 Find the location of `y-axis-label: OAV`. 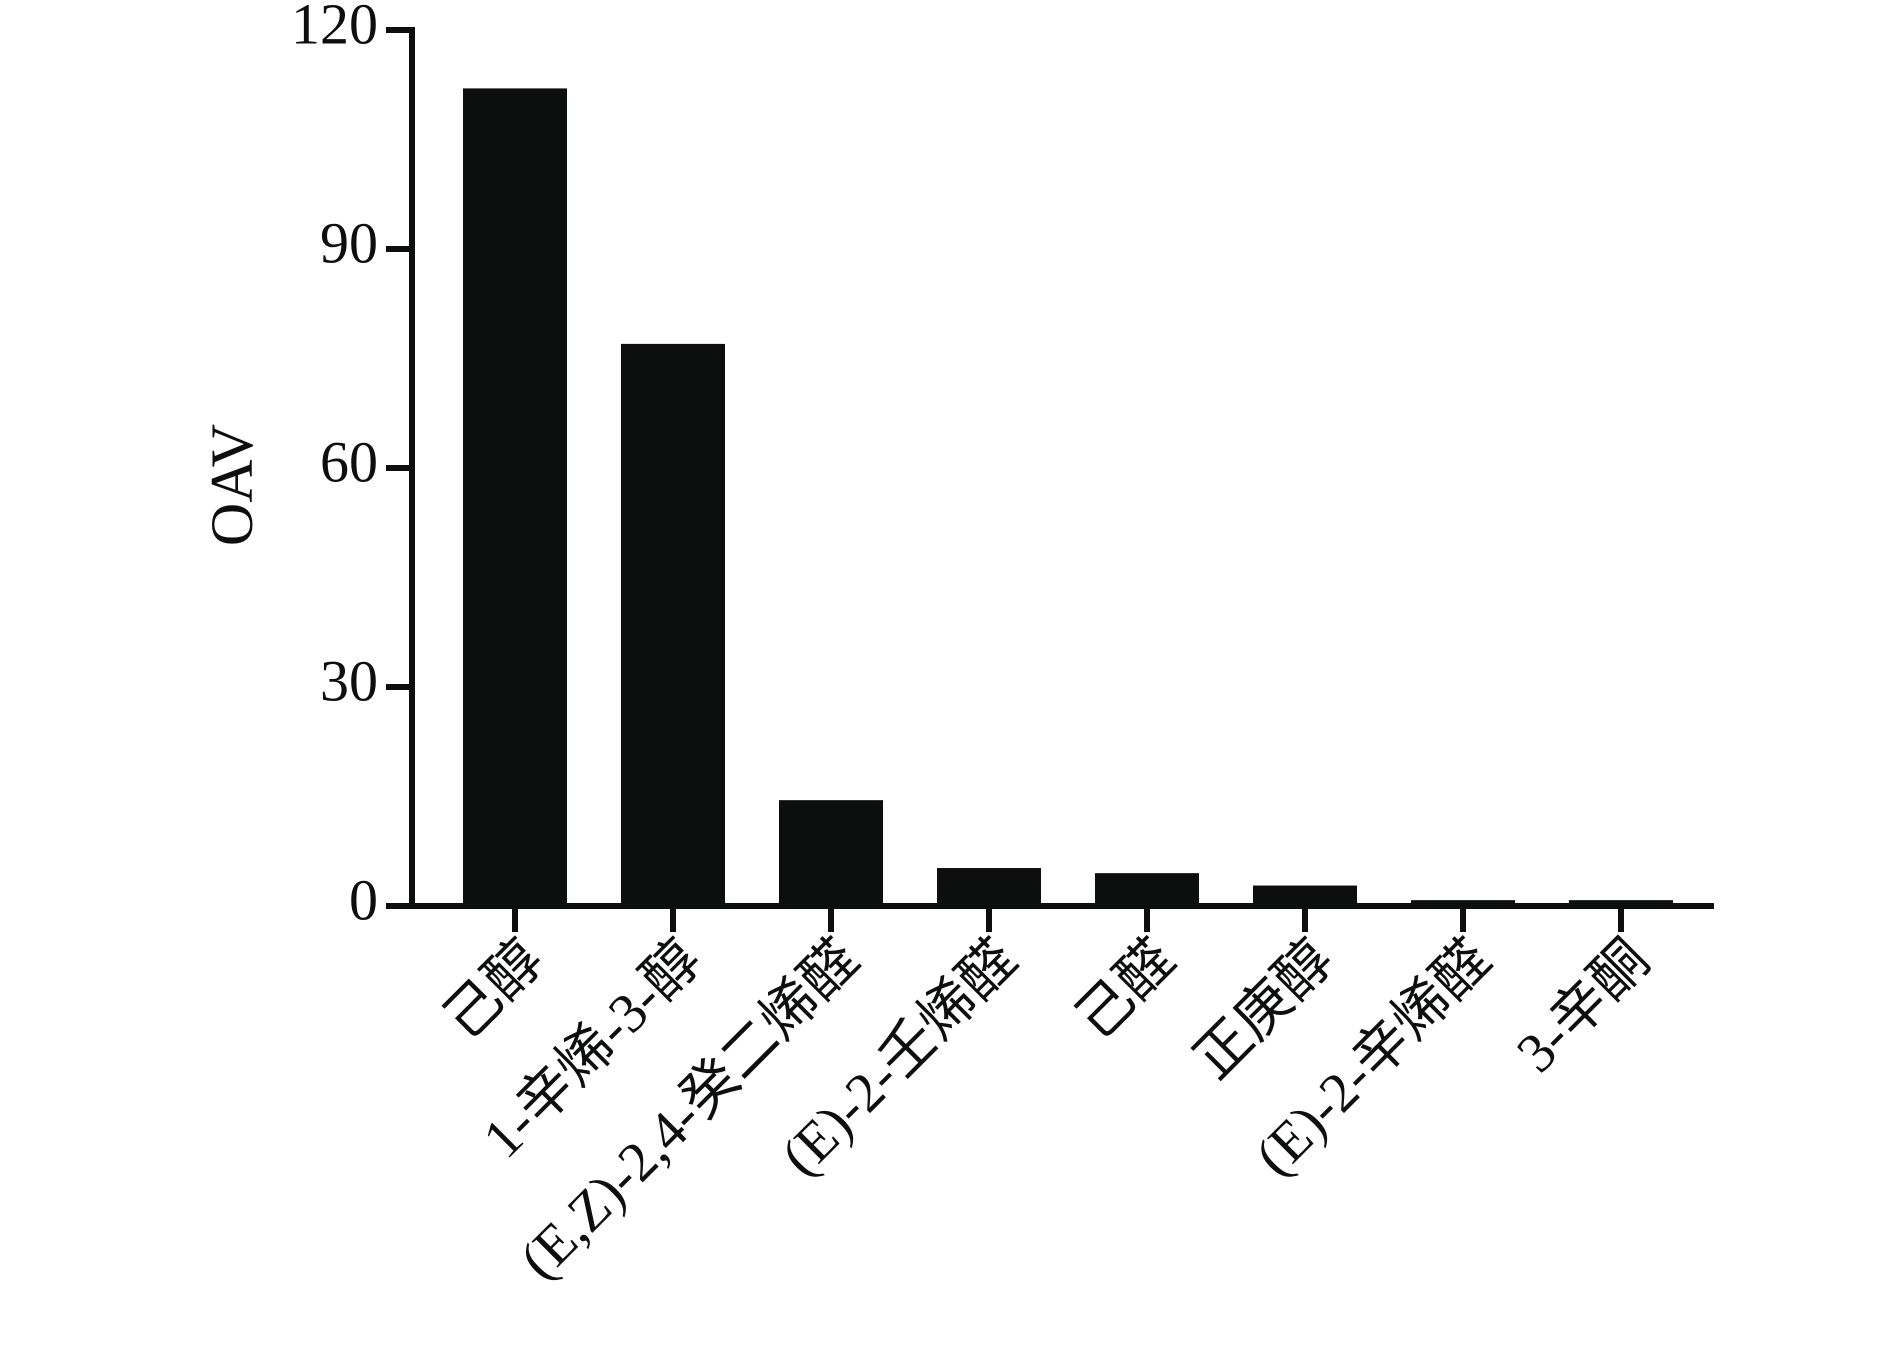

y-axis-label: OAV is located at coordinates (232, 485).